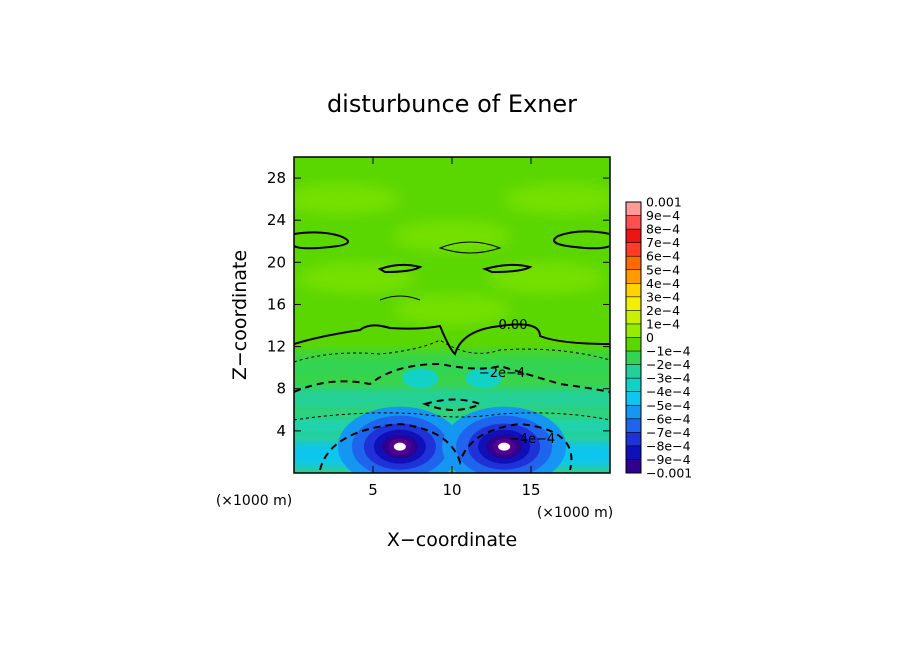 Image resolution: width=904 pixels, height=654 pixels. What do you see at coordinates (663, 215) in the screenshot?
I see `colorbar-label: 9e−4` at bounding box center [663, 215].